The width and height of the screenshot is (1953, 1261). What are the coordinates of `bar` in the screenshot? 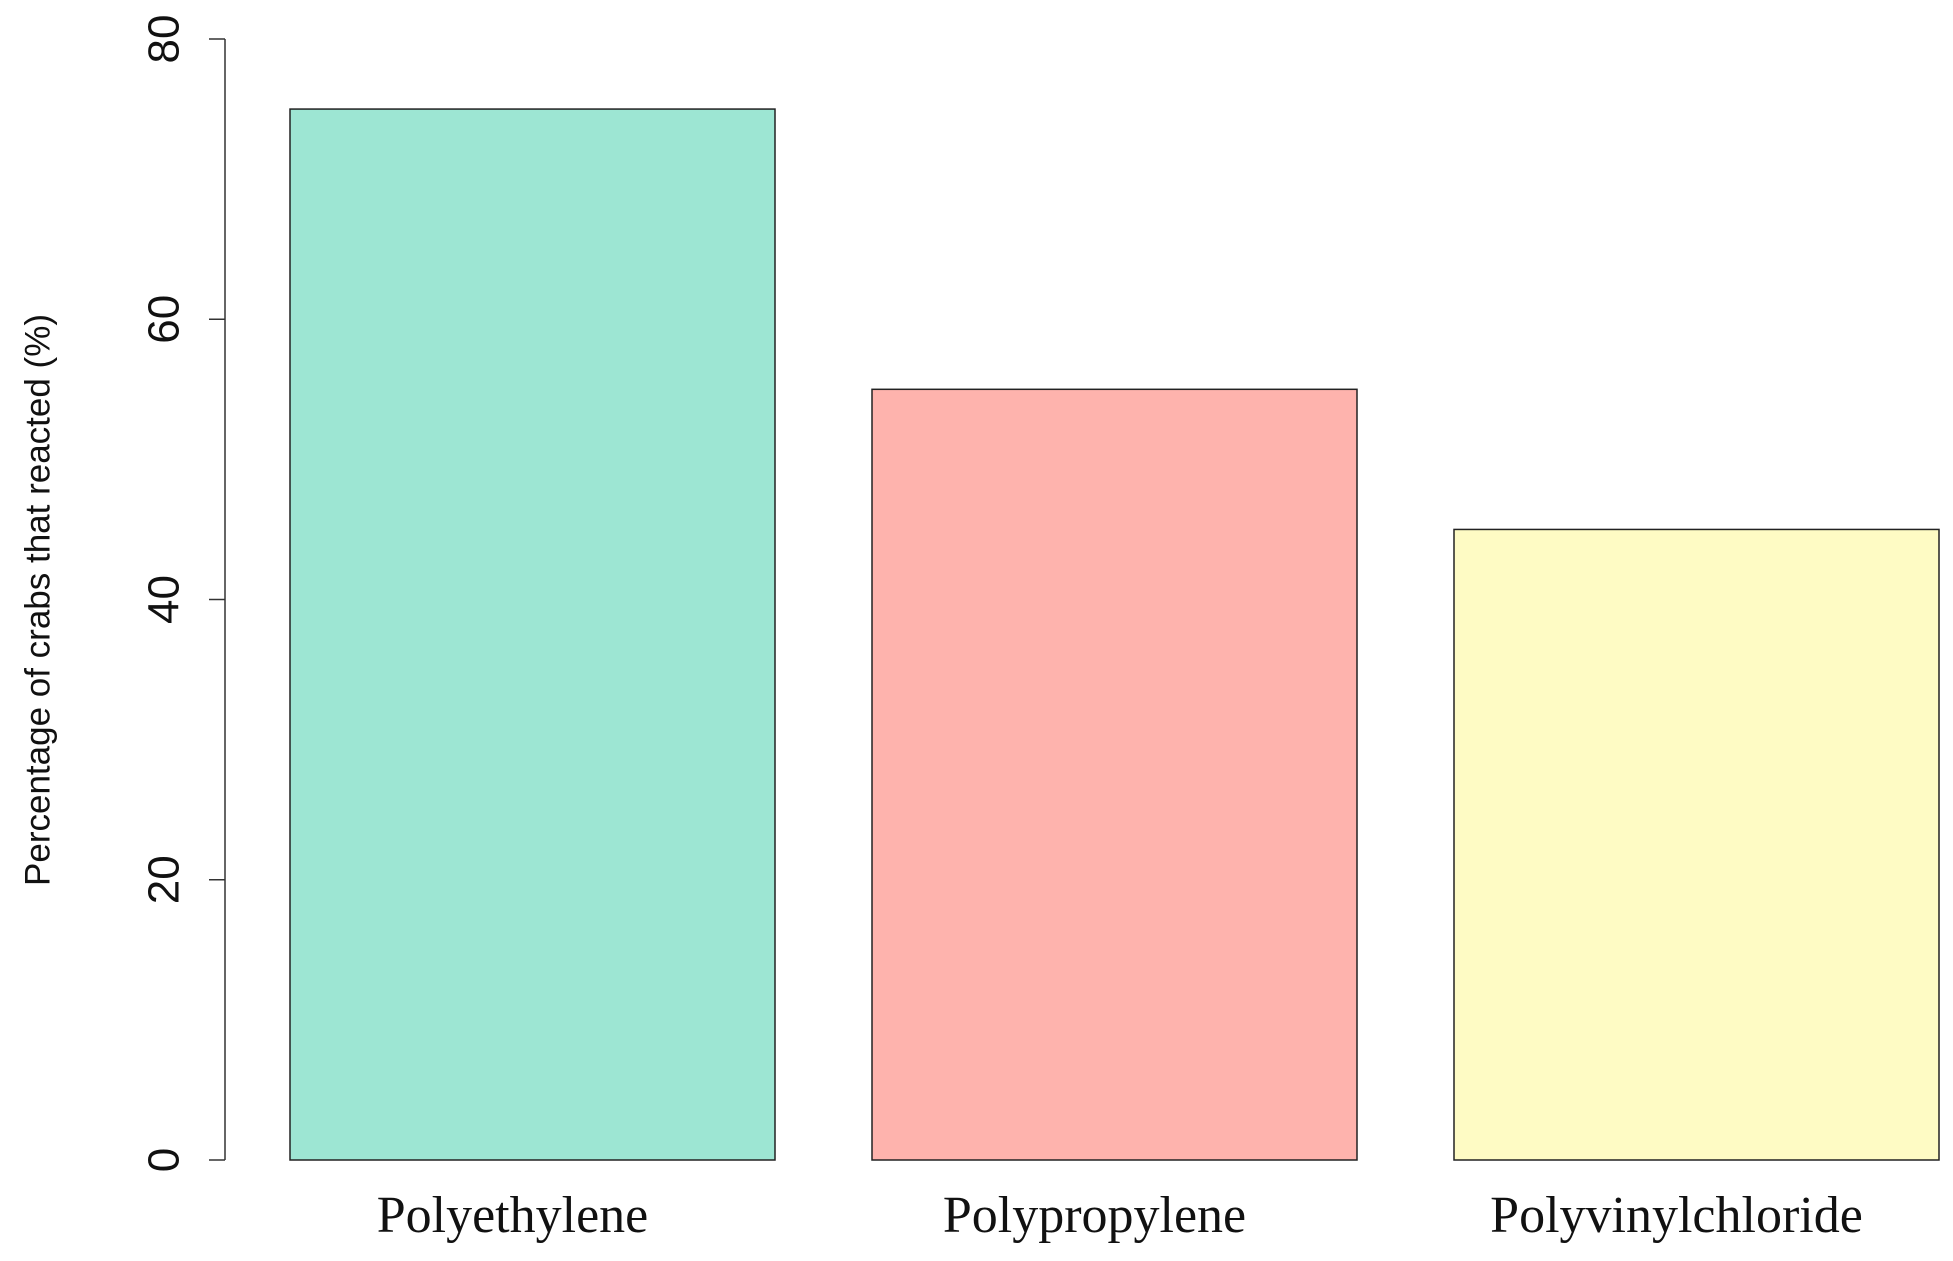 It's located at (1696, 844).